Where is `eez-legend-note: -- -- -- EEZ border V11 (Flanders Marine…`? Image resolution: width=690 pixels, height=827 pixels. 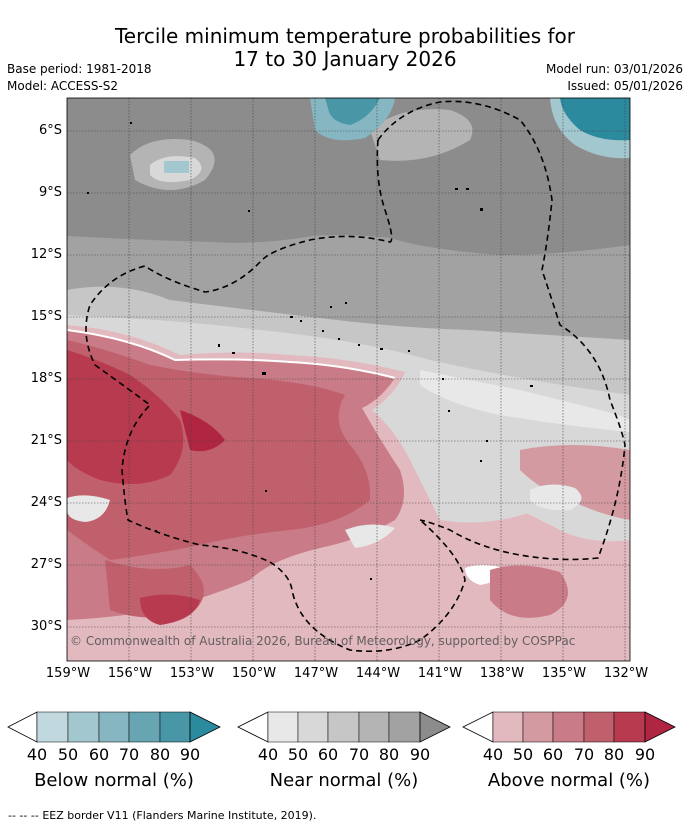
eez-legend-note: -- -- -- EEZ border V11 (Flanders Marine… is located at coordinates (162, 815).